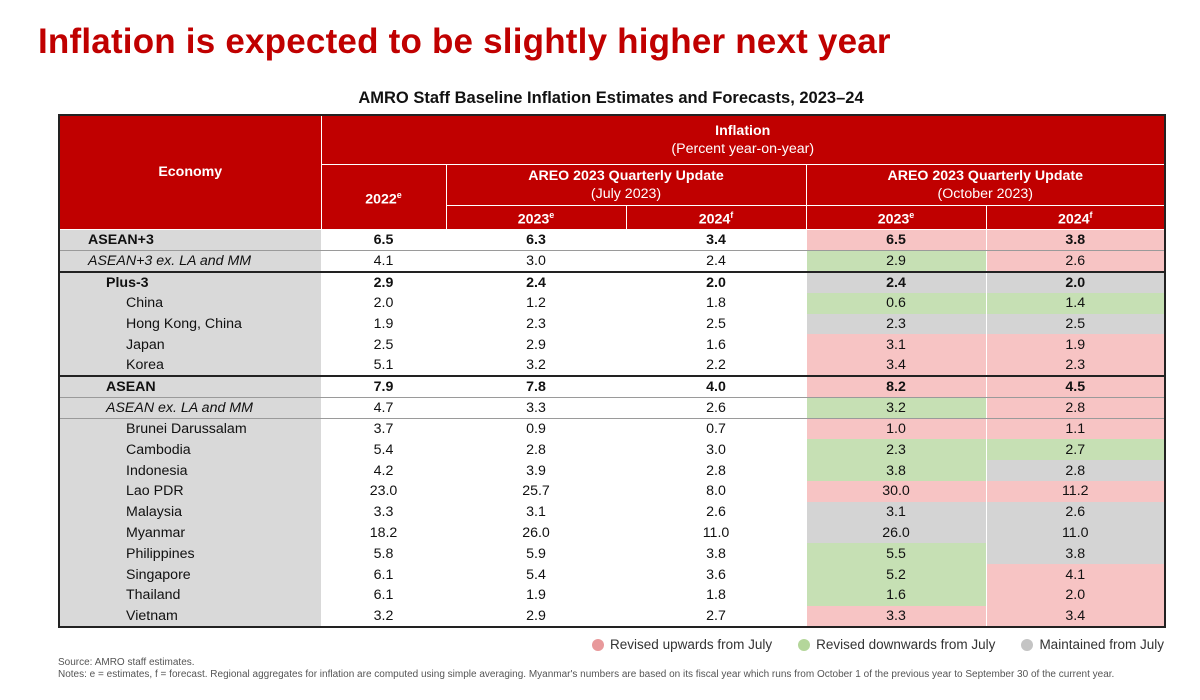  What do you see at coordinates (896, 554) in the screenshot?
I see `value-oct-2023-cell: 5.5` at bounding box center [896, 554].